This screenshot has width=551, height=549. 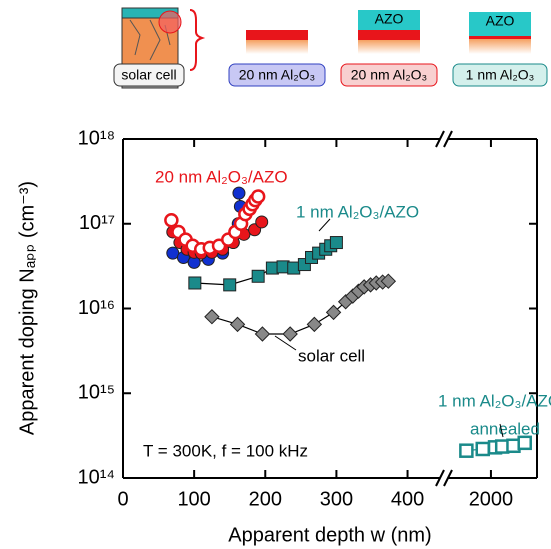 I want to click on zoom-bracket, so click(x=197, y=40).